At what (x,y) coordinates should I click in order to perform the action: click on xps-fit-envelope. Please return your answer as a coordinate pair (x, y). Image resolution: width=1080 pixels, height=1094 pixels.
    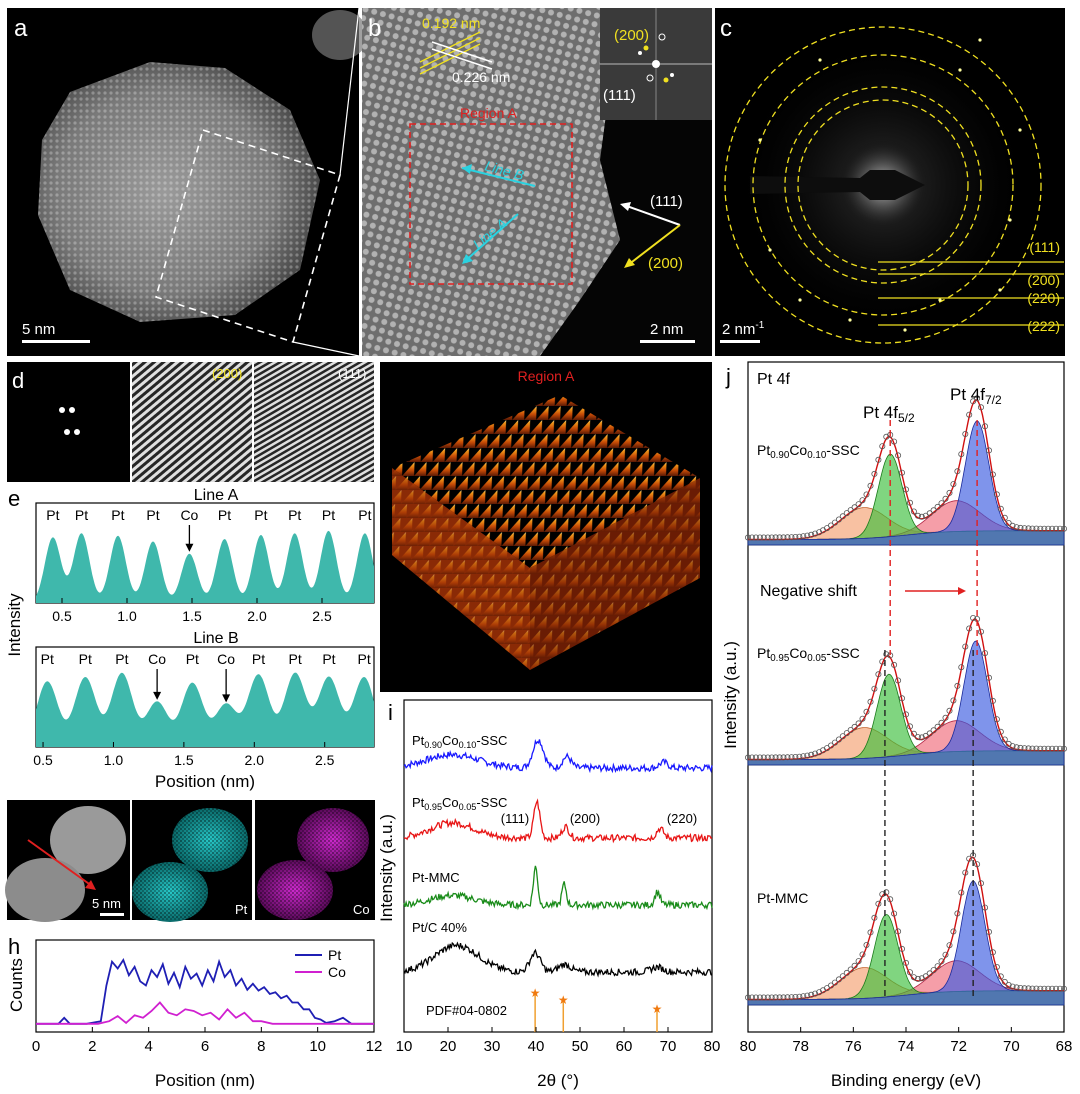
    Looking at the image, I should click on (906, 928).